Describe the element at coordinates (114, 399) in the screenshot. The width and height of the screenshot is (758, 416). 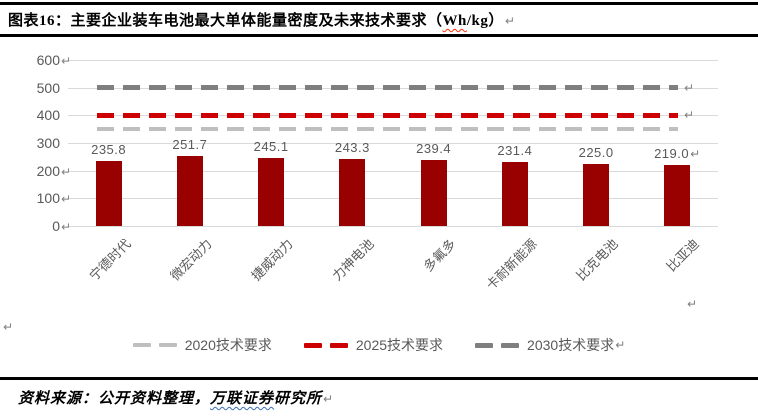
I see `source-pre: 资料来源：公开资料整理，` at that location.